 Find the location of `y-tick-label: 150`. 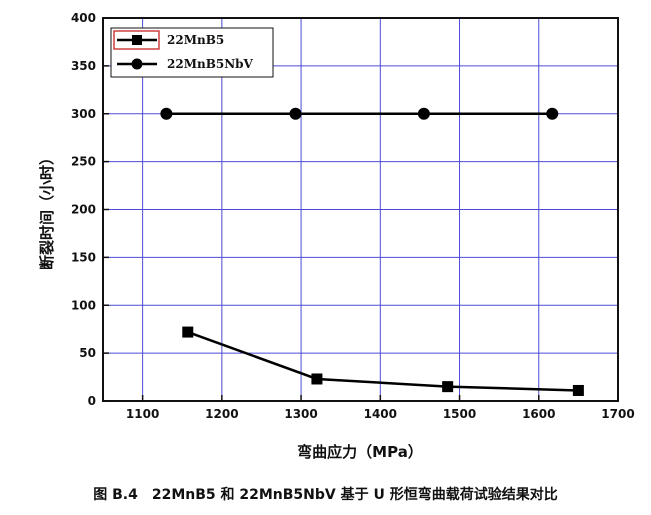

y-tick-label: 150 is located at coordinates (83, 257).